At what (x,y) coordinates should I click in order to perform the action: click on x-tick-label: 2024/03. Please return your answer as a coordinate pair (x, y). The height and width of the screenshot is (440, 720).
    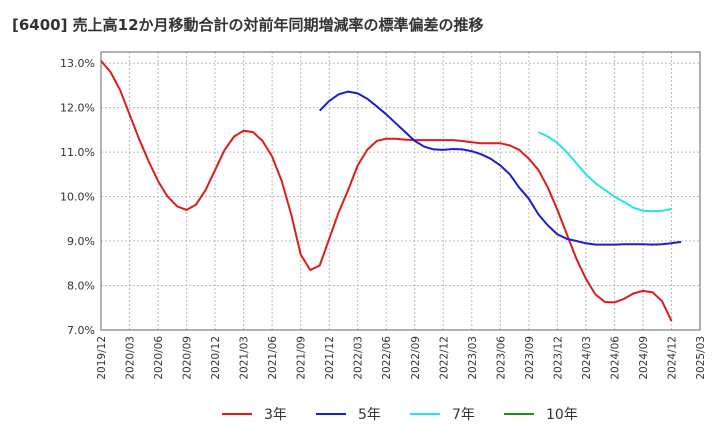
    Looking at the image, I should click on (587, 358).